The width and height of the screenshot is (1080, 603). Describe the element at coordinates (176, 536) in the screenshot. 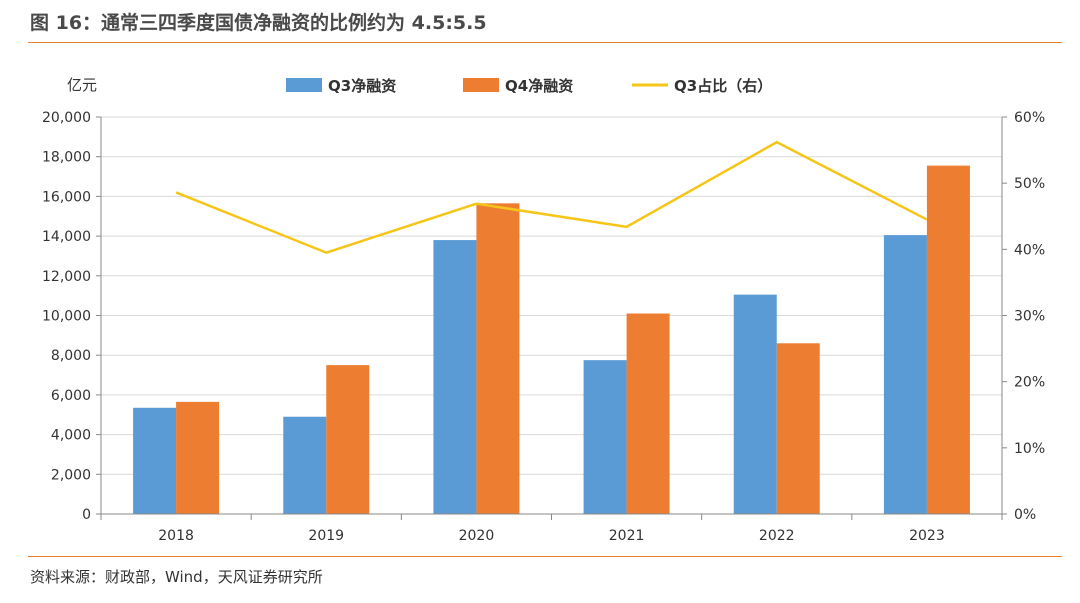

I see `x-tick-label: 2018` at that location.